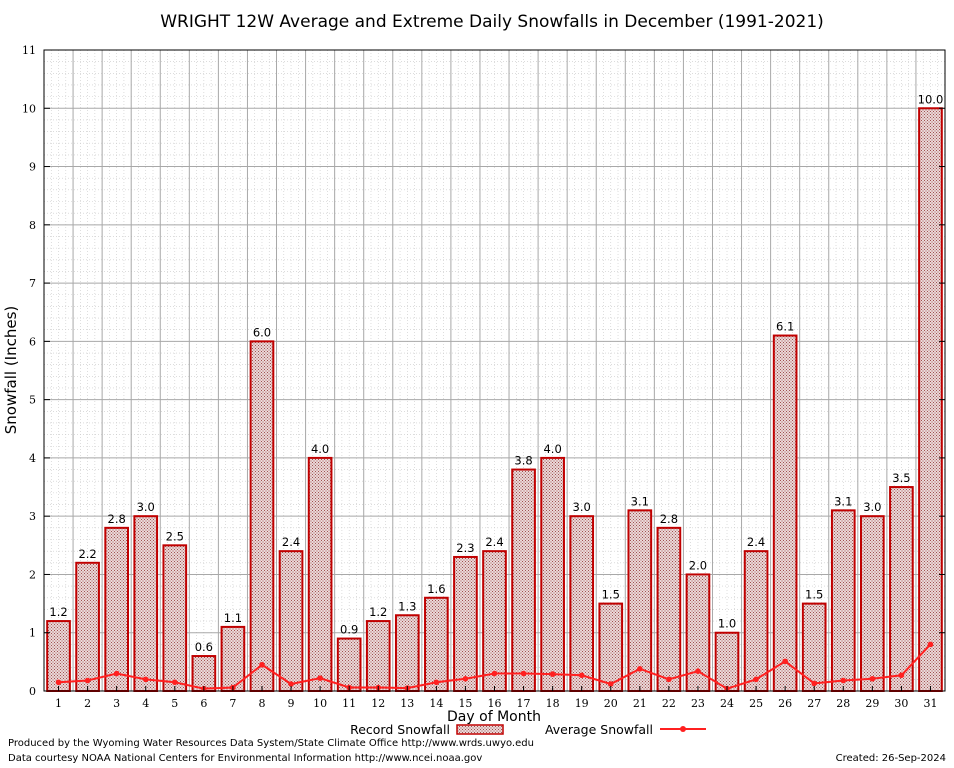 The width and height of the screenshot is (954, 768). What do you see at coordinates (901, 478) in the screenshot?
I see `bar-value-label: 3.5` at bounding box center [901, 478].